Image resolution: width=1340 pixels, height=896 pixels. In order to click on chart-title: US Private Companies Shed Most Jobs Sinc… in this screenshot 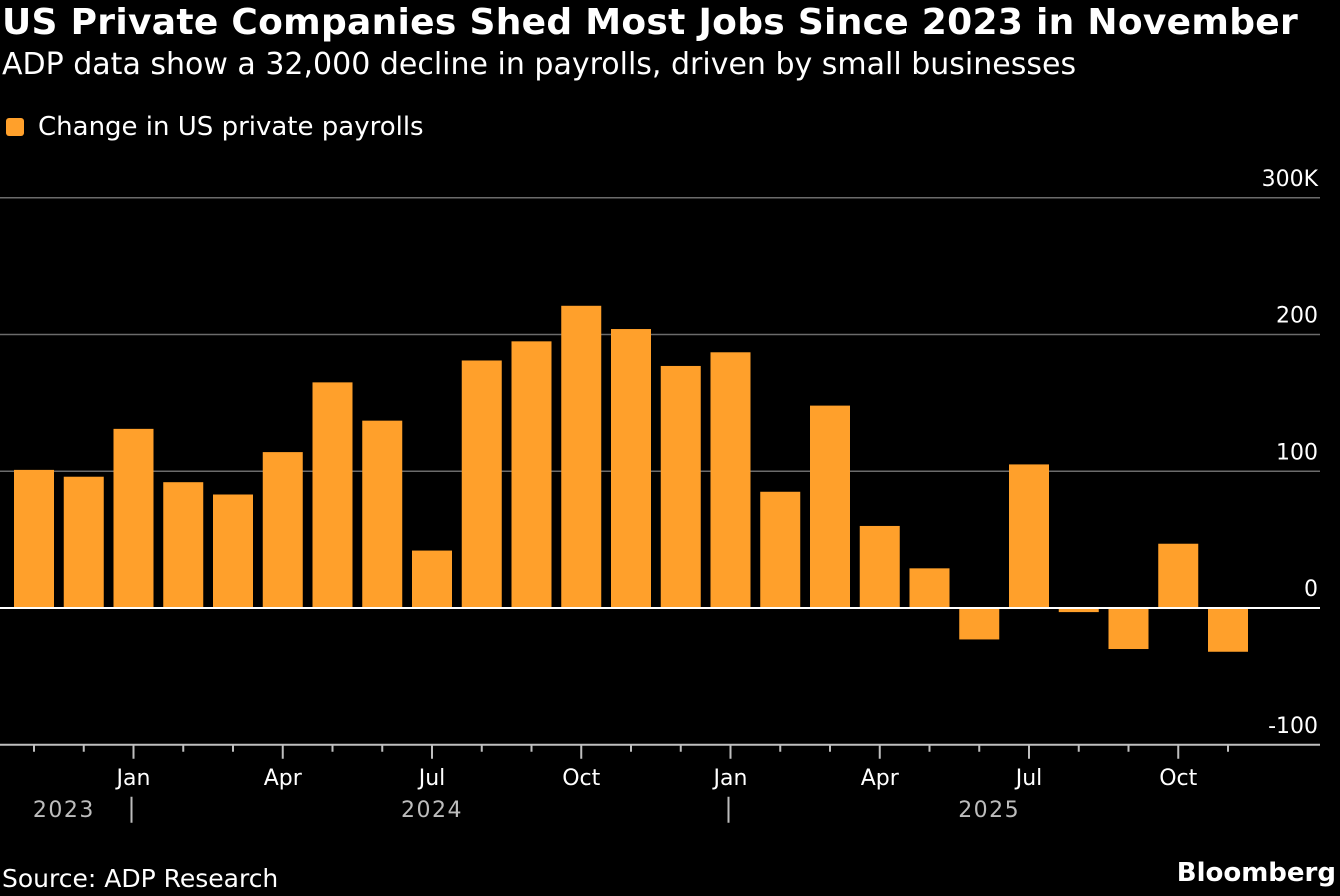, I will do `click(650, 22)`.